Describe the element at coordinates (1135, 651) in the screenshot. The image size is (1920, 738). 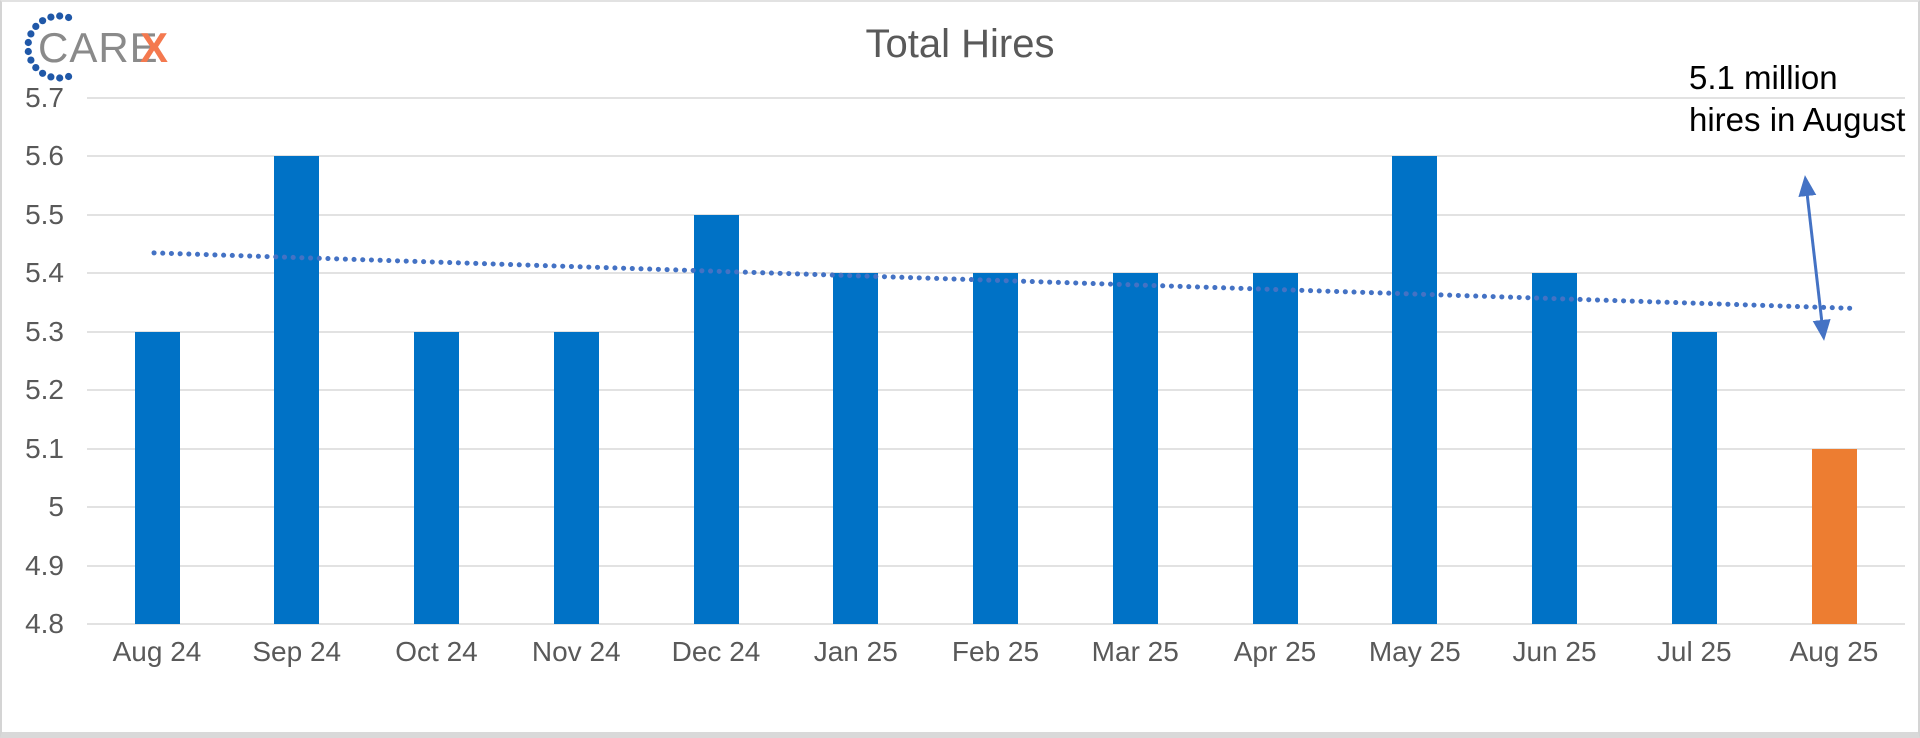
I see `x-tick-label: Mar 25` at that location.